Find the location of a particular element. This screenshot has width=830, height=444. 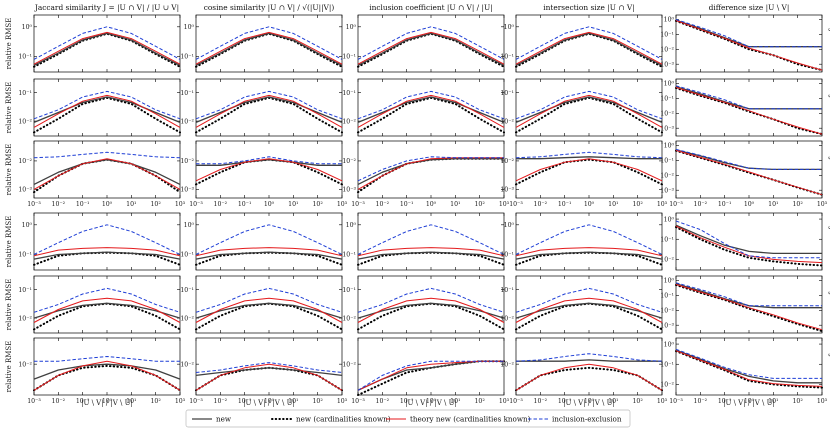

panel-r4-c1: 10⁻¹ 10⁻² is located at coordinates (261, 304).